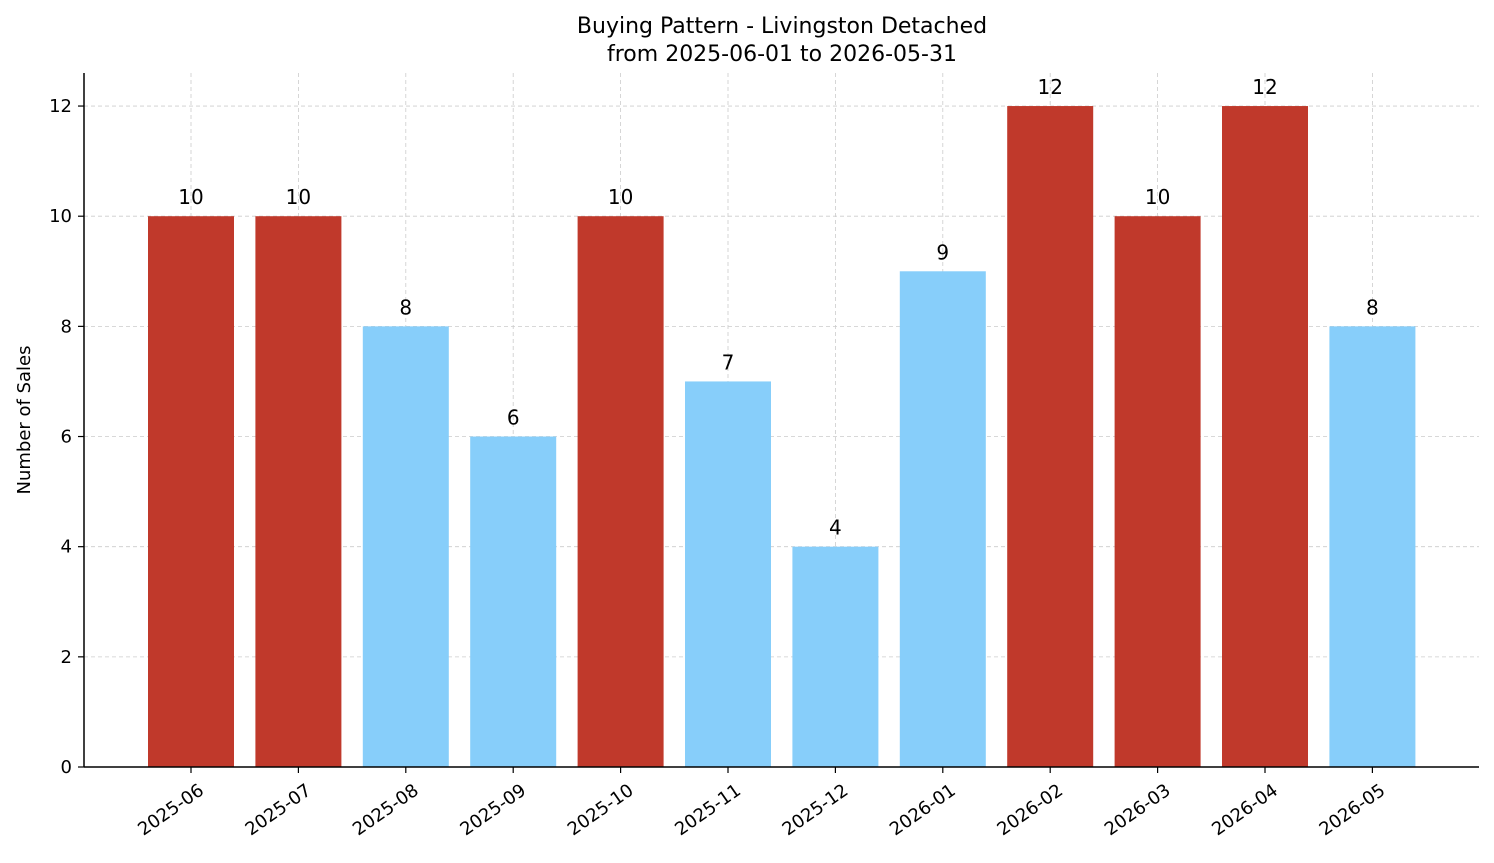 The image size is (1494, 863). What do you see at coordinates (24, 419) in the screenshot?
I see `y-axis-label: Number of Sales` at bounding box center [24, 419].